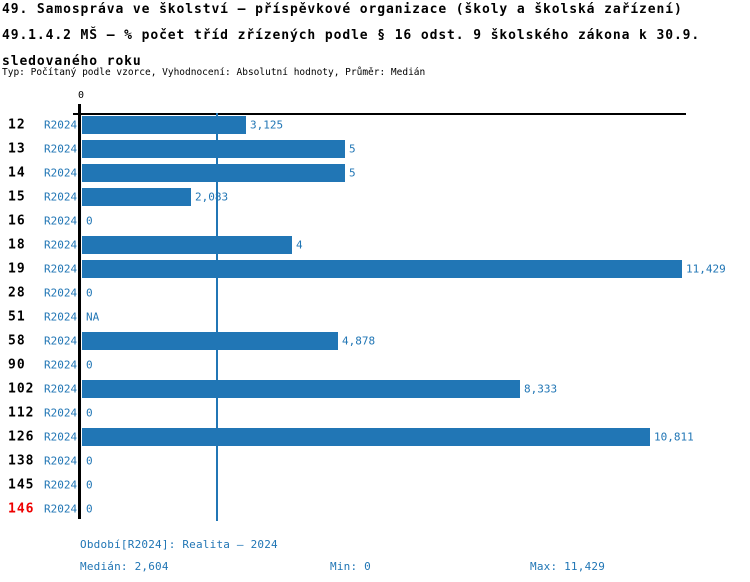  What do you see at coordinates (375, 245) in the screenshot?
I see `chart-row: 18 R2024 4` at bounding box center [375, 245].